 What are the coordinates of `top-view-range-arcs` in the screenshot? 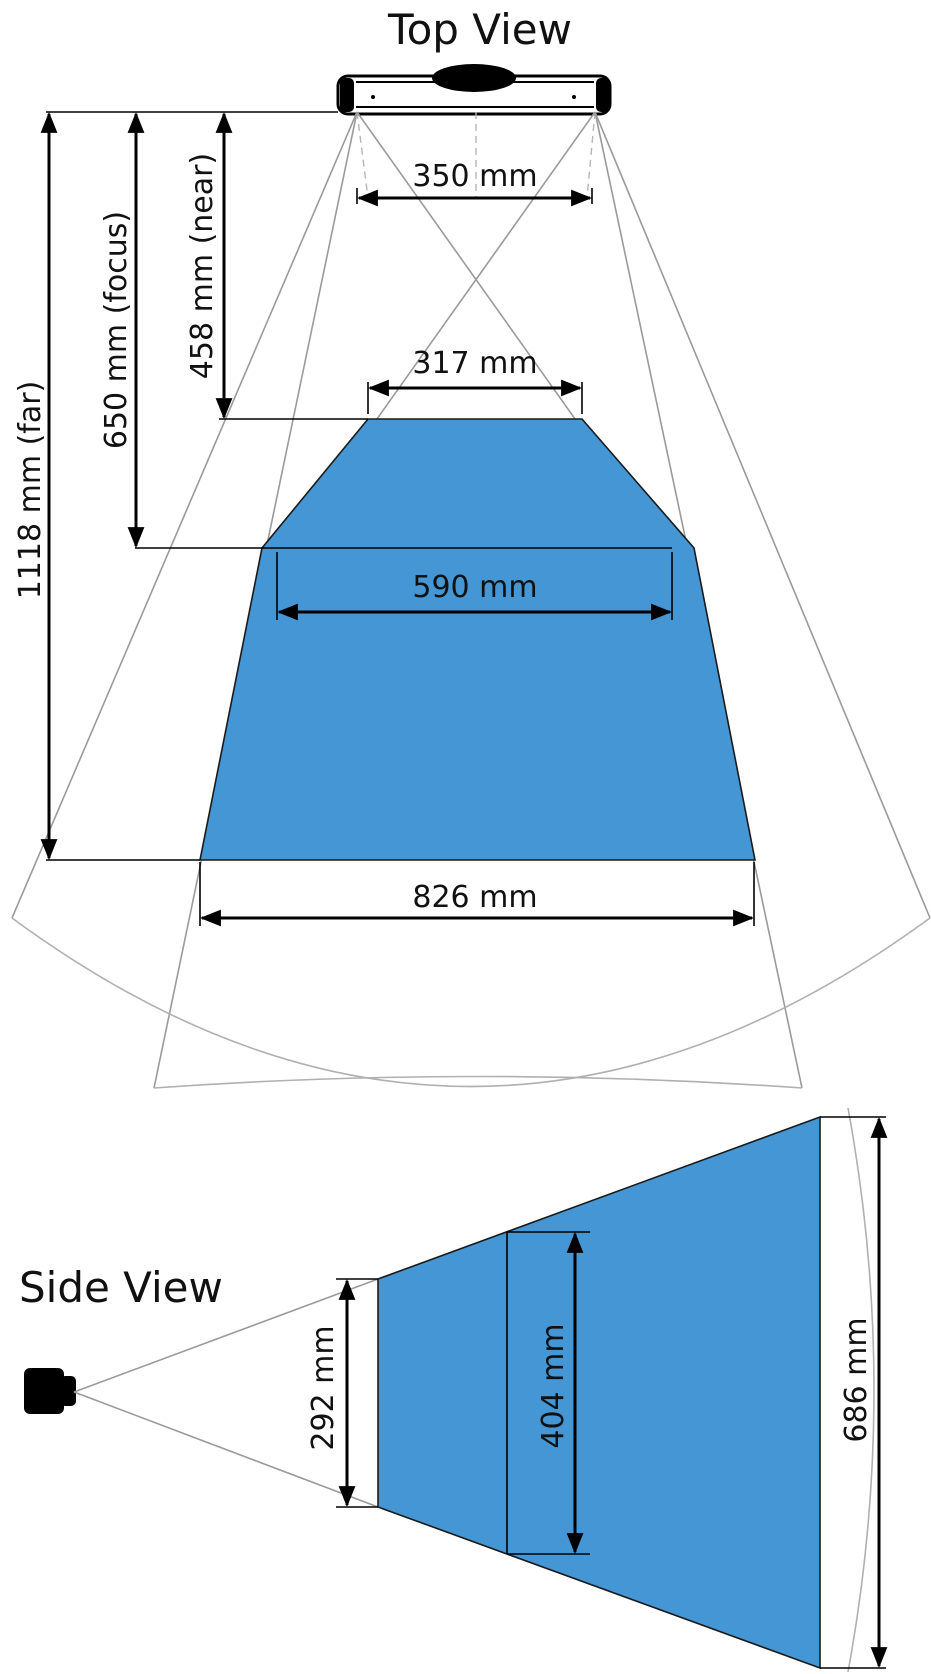 It's located at (471, 1003).